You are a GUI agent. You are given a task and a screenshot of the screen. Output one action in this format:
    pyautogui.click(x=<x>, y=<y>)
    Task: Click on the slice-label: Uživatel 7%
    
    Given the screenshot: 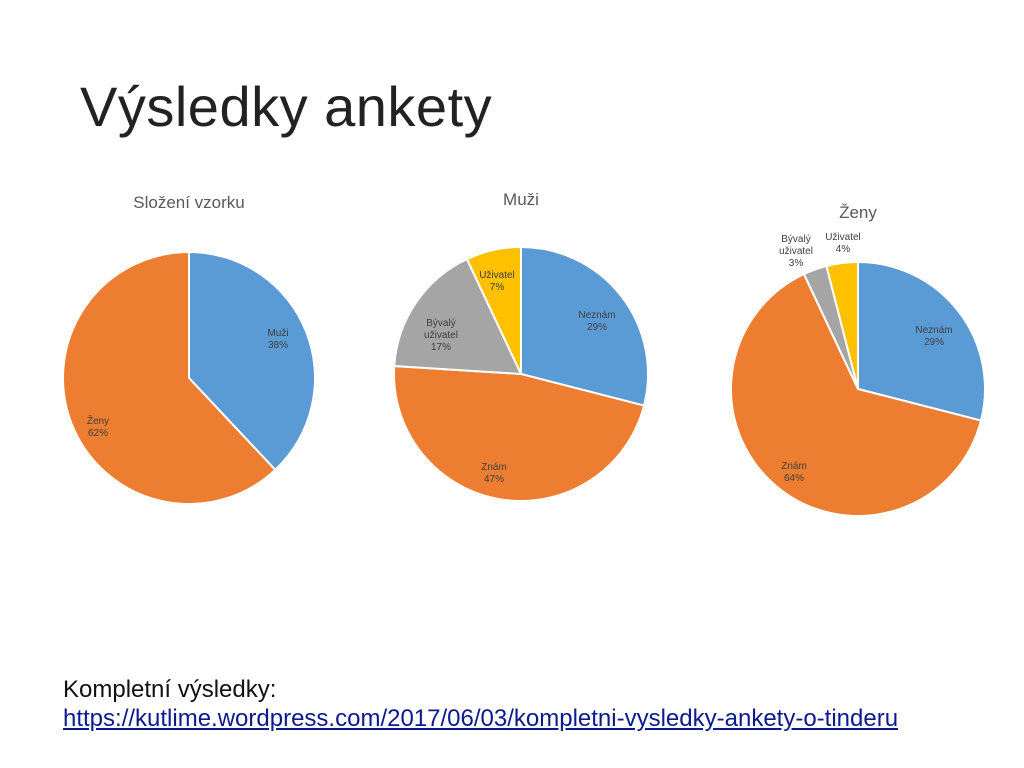 What is the action you would take?
    pyautogui.click(x=497, y=281)
    